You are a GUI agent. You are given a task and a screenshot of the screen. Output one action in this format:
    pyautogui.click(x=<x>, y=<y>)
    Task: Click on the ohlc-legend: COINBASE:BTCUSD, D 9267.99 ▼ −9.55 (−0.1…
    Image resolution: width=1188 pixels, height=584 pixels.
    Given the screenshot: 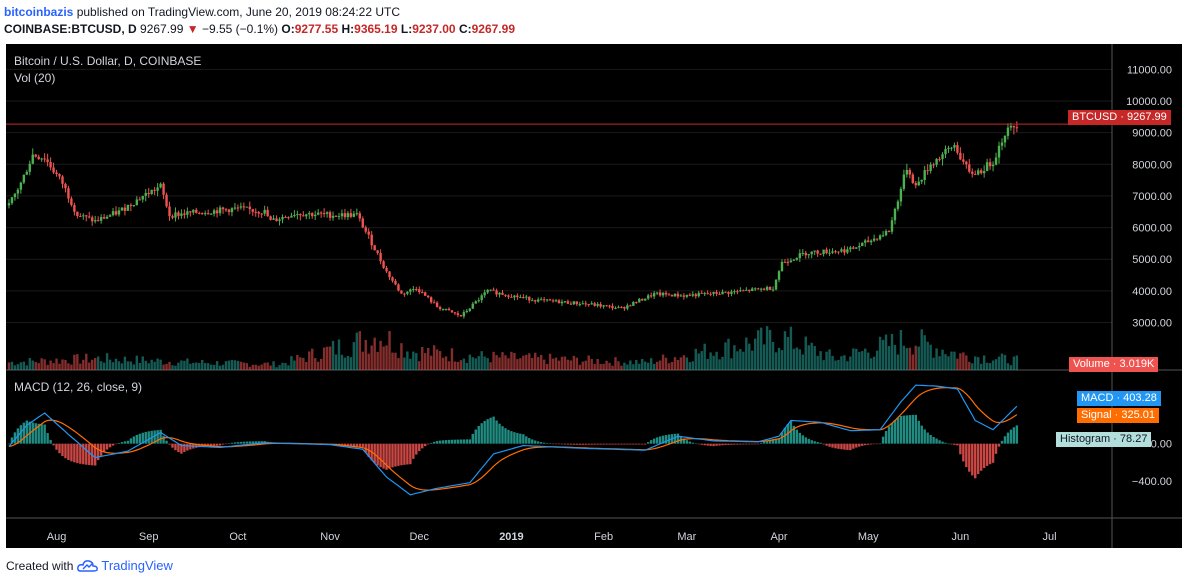 What is the action you would take?
    pyautogui.click(x=259, y=29)
    